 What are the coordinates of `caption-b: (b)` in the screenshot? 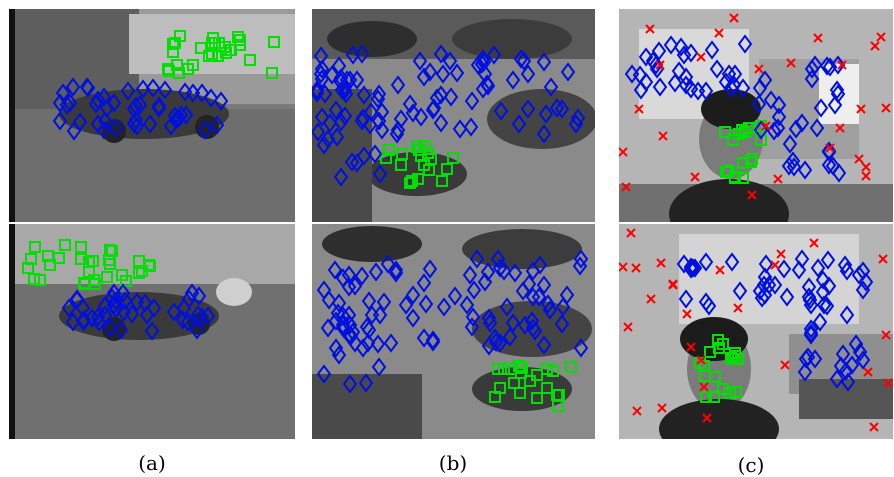 It's located at (453, 463).